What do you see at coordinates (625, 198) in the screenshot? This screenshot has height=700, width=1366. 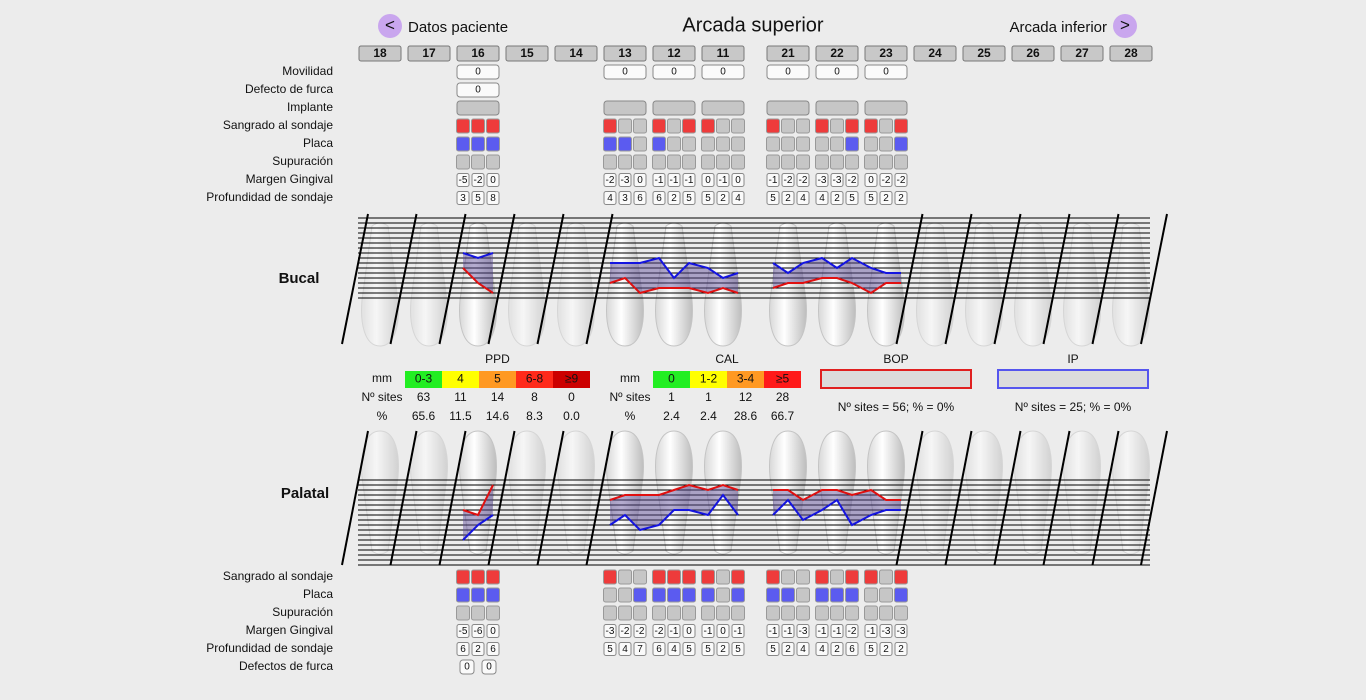 I see `probing-depth: 3` at bounding box center [625, 198].